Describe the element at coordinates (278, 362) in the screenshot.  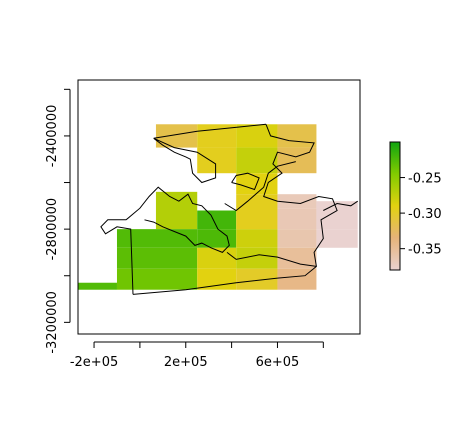
I see `x-tick-label: 6e+05` at that location.